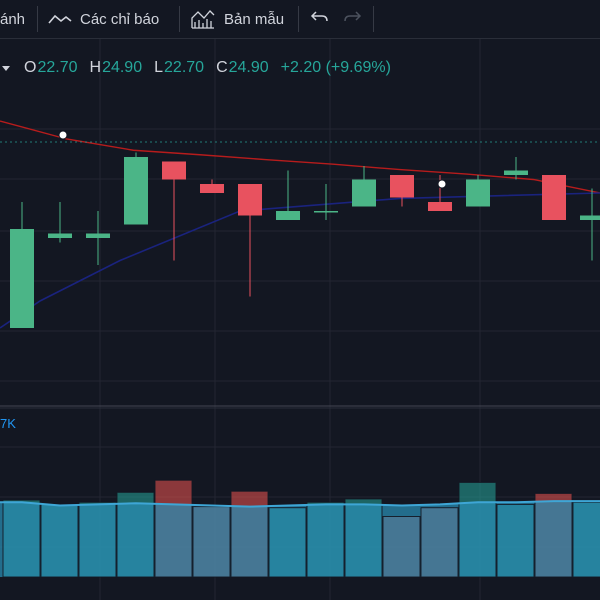 This screenshot has width=600, height=600. What do you see at coordinates (254, 19) in the screenshot?
I see `templates-label: Bản mẫu` at bounding box center [254, 19].